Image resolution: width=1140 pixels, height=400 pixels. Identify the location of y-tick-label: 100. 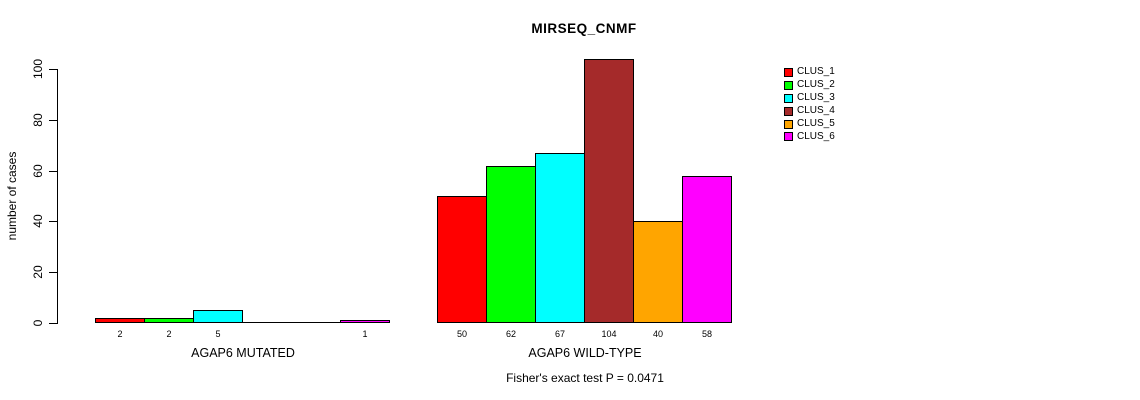
(38, 69).